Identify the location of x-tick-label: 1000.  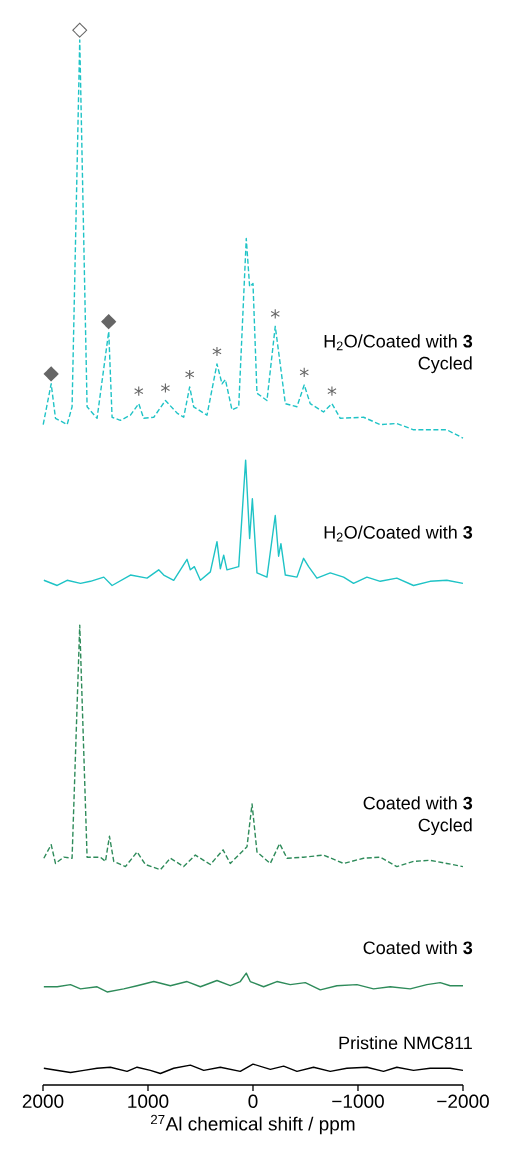
(148, 1101).